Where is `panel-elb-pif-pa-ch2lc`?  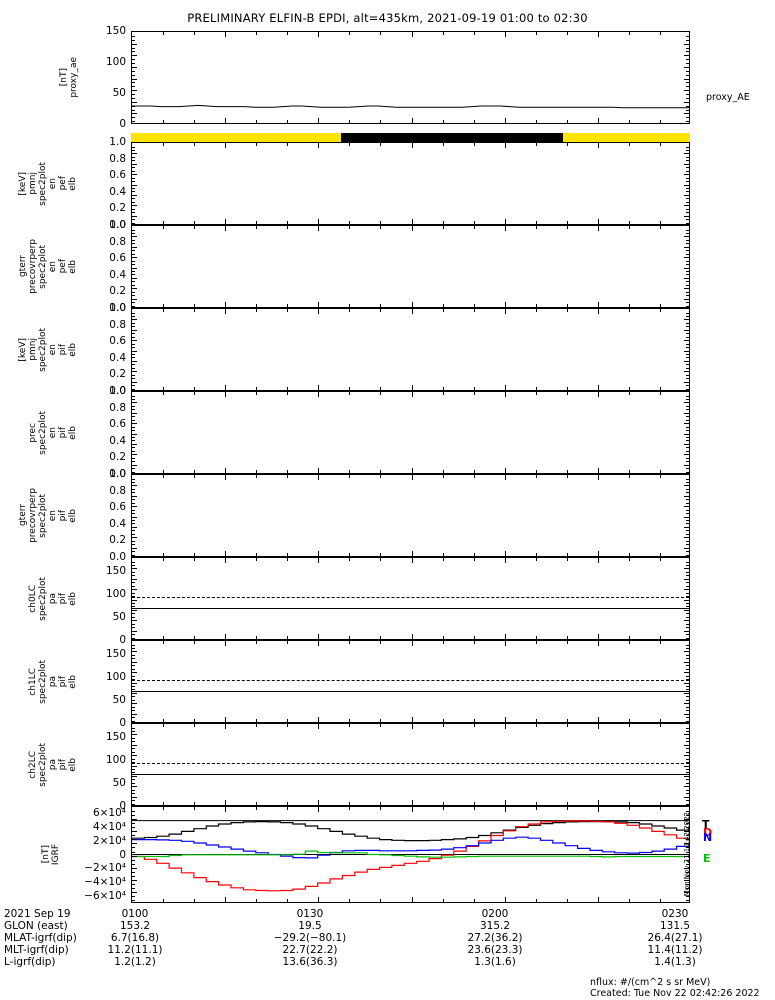 panel-elb-pif-pa-ch2lc is located at coordinates (410, 764).